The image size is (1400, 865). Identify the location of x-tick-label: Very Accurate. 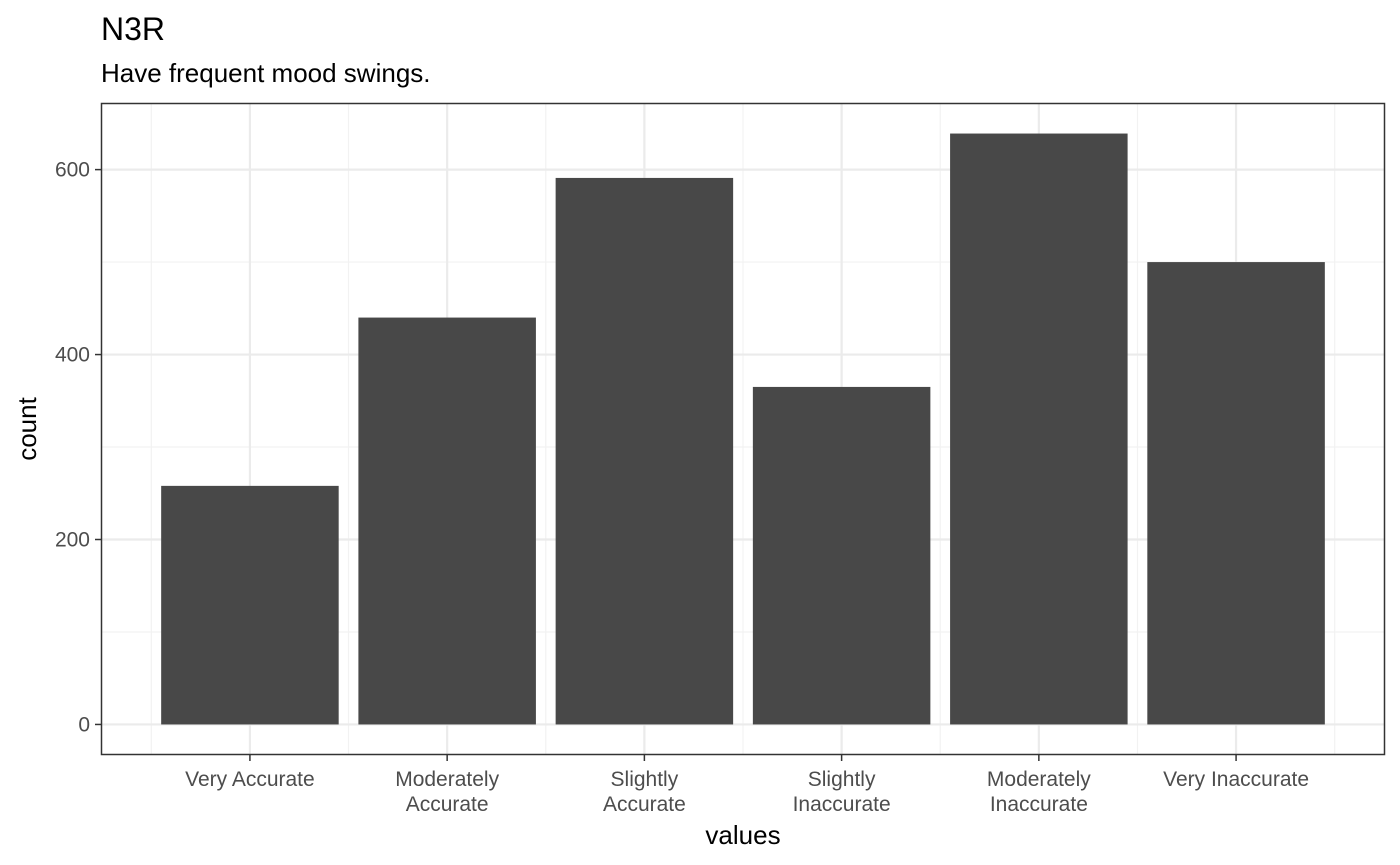
(250, 779).